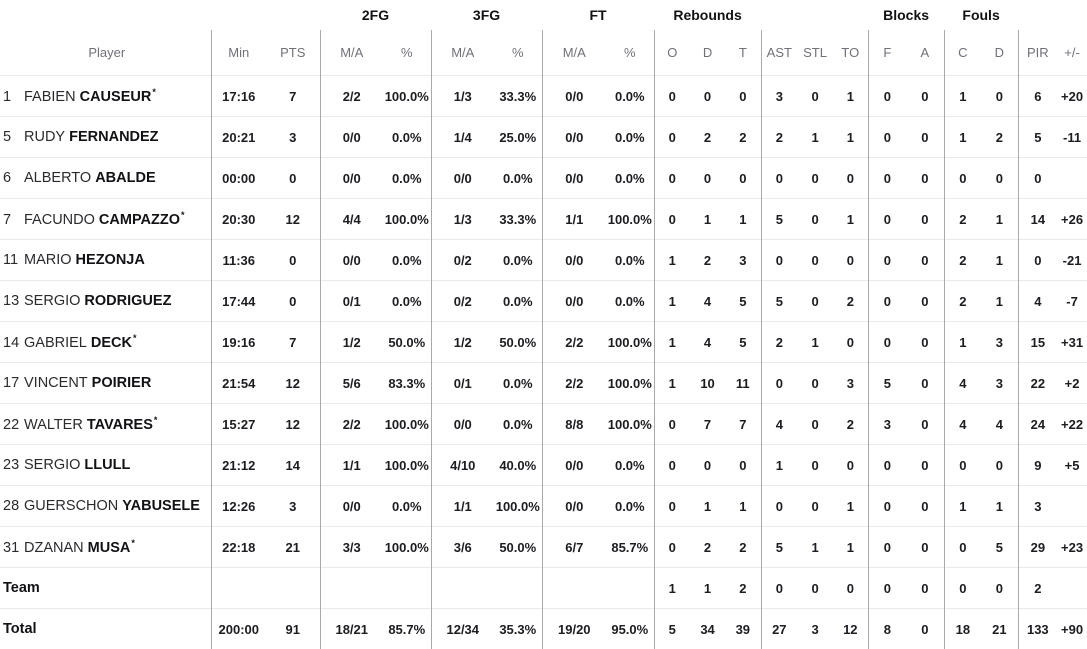 This screenshot has height=649, width=1087. Describe the element at coordinates (850, 424) in the screenshot. I see `stat-to: 2` at that location.